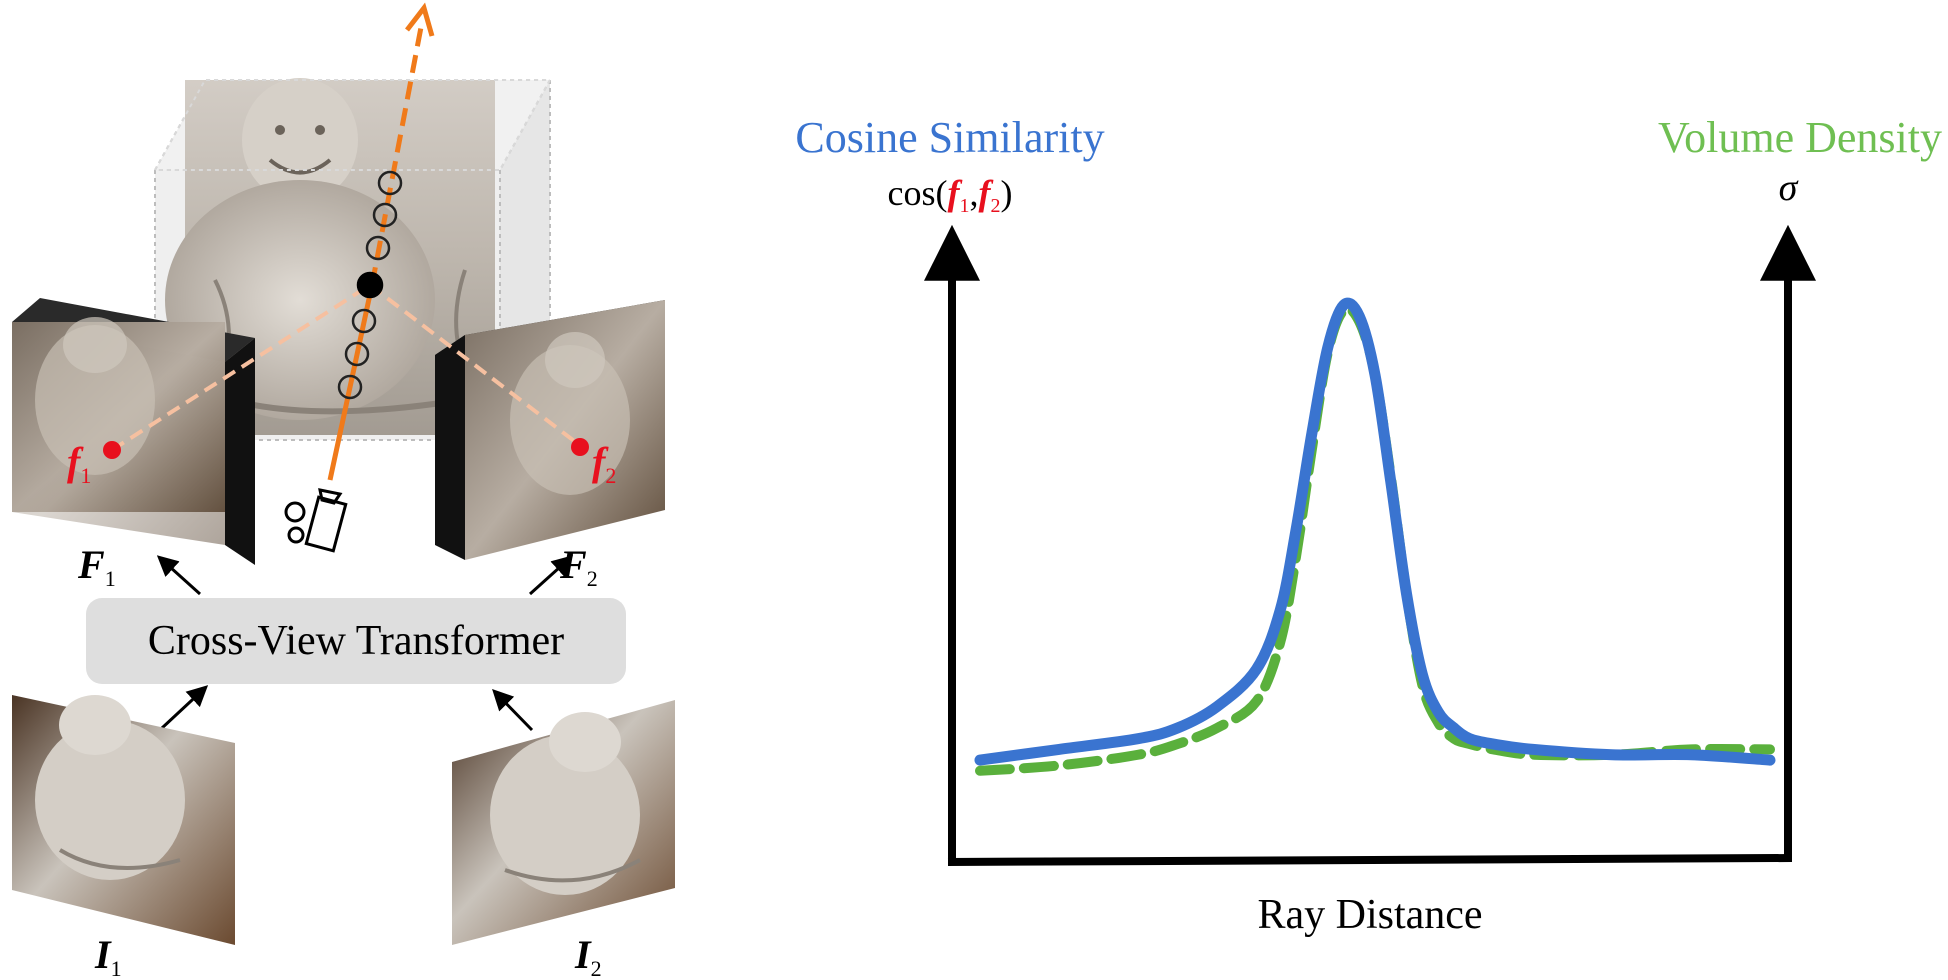 This screenshot has width=1948, height=980. What do you see at coordinates (96, 566) in the screenshot?
I see `feature-map-1-label: F1` at bounding box center [96, 566].